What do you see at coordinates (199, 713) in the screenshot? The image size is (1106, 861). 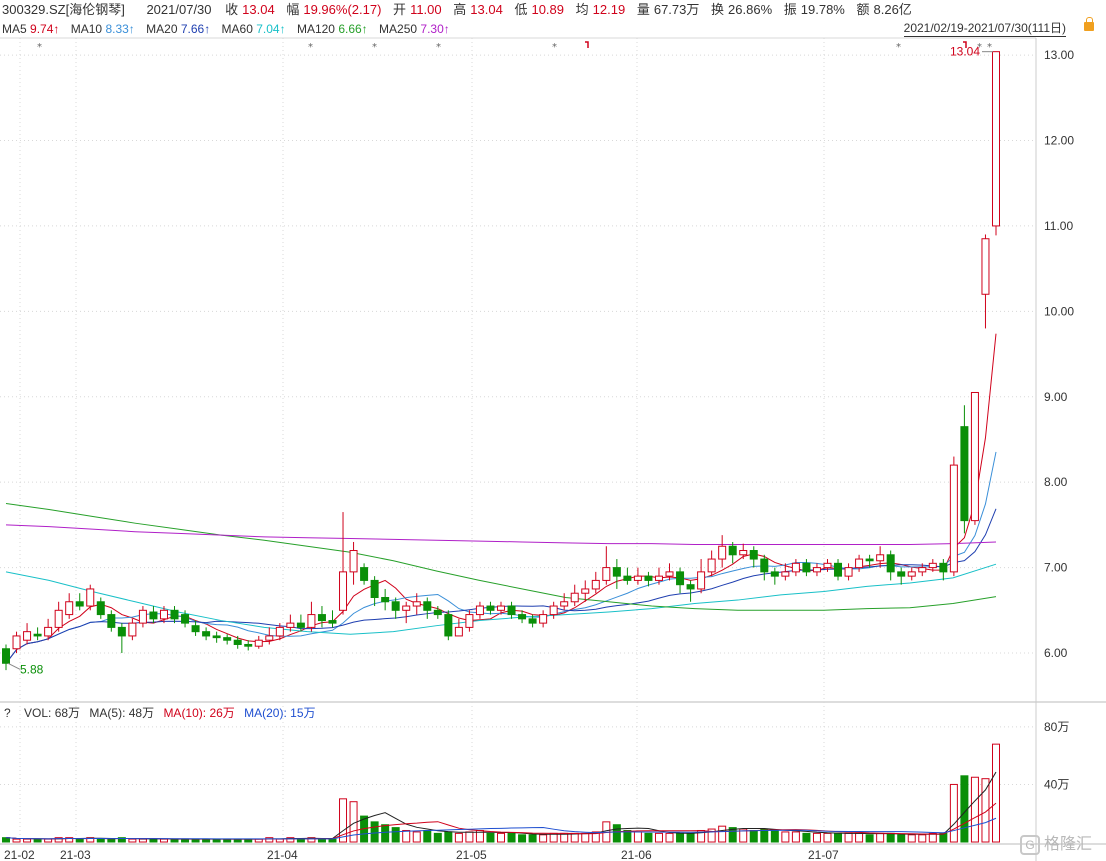 I see `vol-ma10: MA(10): 26万` at bounding box center [199, 713].